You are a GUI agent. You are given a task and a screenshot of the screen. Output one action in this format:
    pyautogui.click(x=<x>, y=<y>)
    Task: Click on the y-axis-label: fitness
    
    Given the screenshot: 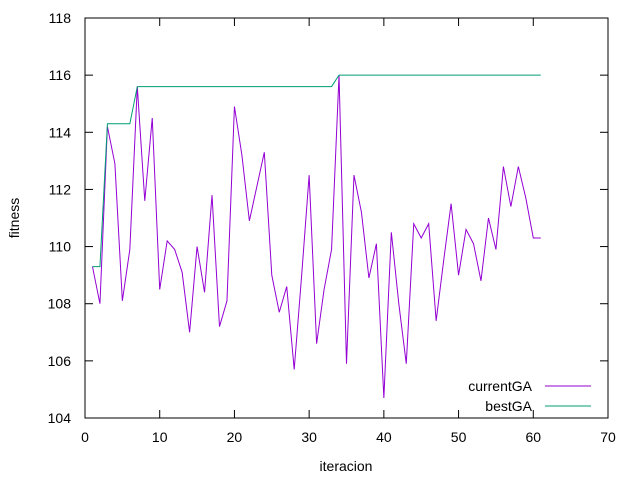 What is the action you would take?
    pyautogui.click(x=14, y=218)
    